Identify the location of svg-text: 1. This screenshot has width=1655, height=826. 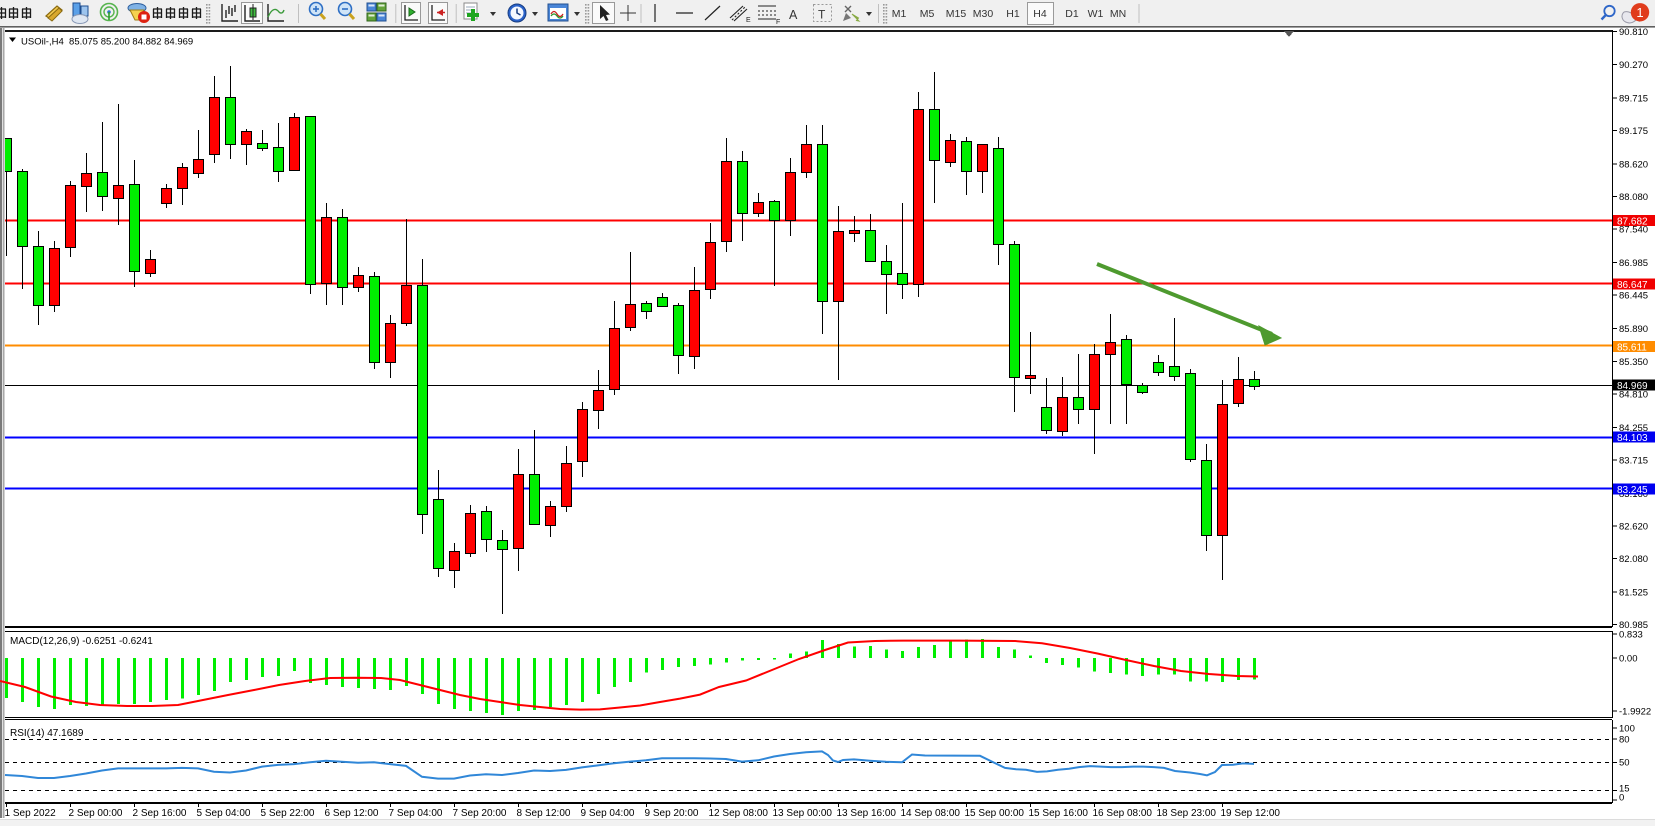
(1639, 12).